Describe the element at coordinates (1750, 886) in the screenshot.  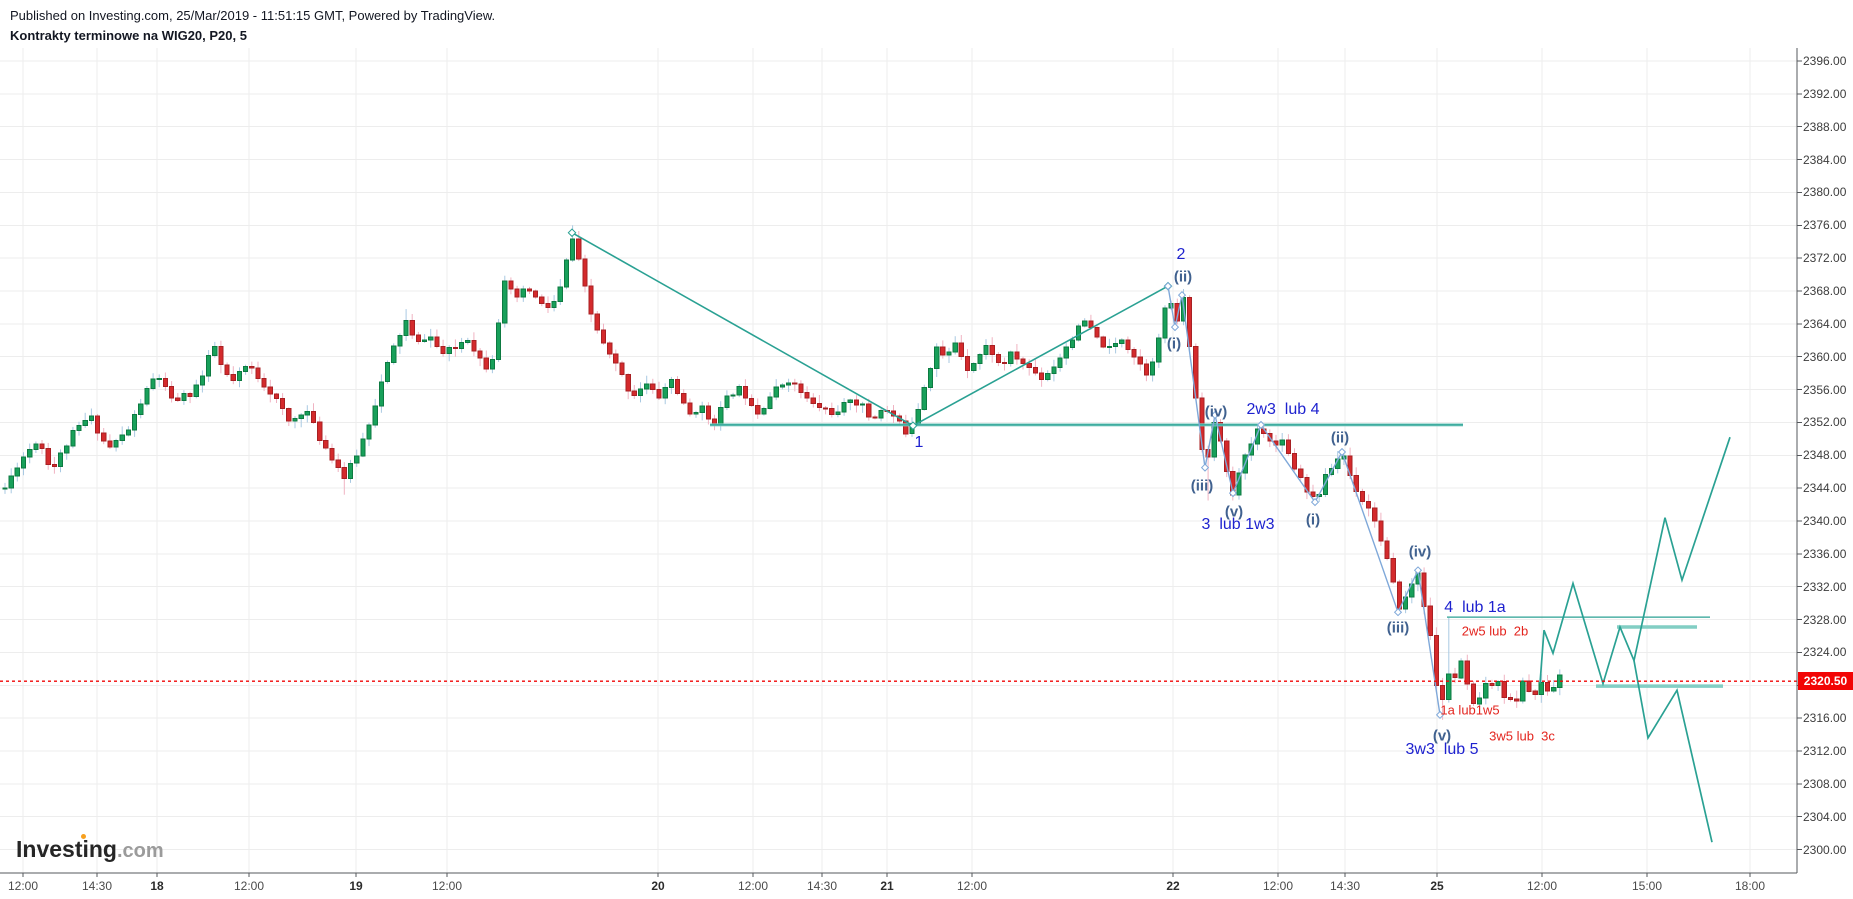
I see `time-axis-label: 18:00` at that location.